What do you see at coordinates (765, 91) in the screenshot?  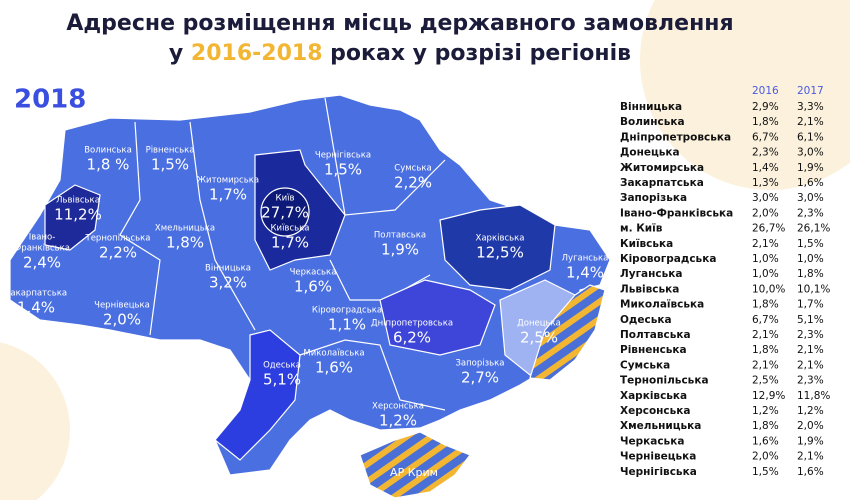 I see `column-header: 2016` at bounding box center [765, 91].